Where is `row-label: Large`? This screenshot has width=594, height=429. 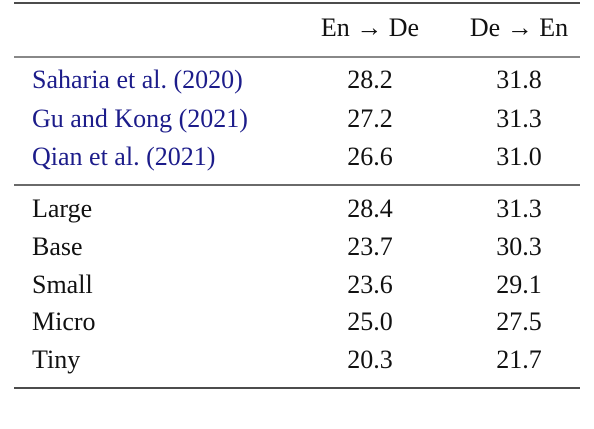 row-label: Large is located at coordinates (62, 208).